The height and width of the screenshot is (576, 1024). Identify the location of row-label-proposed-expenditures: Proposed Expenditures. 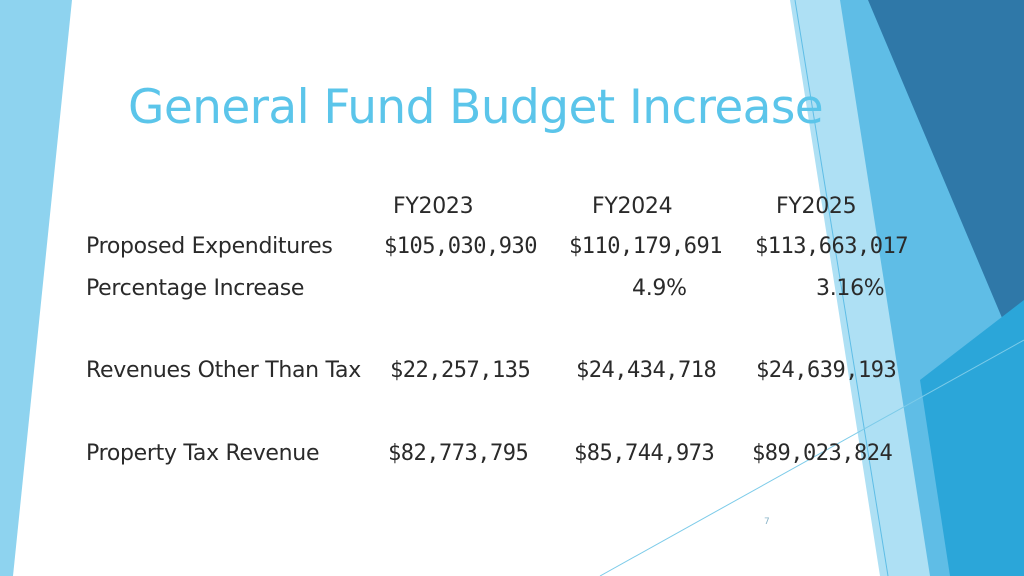
(209, 246).